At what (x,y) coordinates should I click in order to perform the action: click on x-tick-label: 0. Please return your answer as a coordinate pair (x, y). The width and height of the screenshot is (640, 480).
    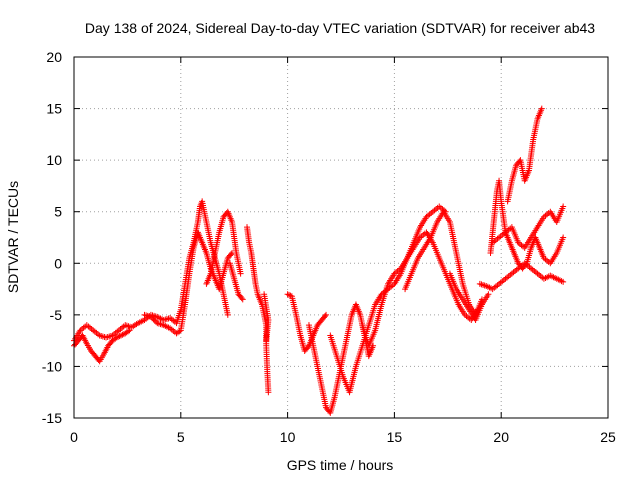
    Looking at the image, I should click on (74, 437).